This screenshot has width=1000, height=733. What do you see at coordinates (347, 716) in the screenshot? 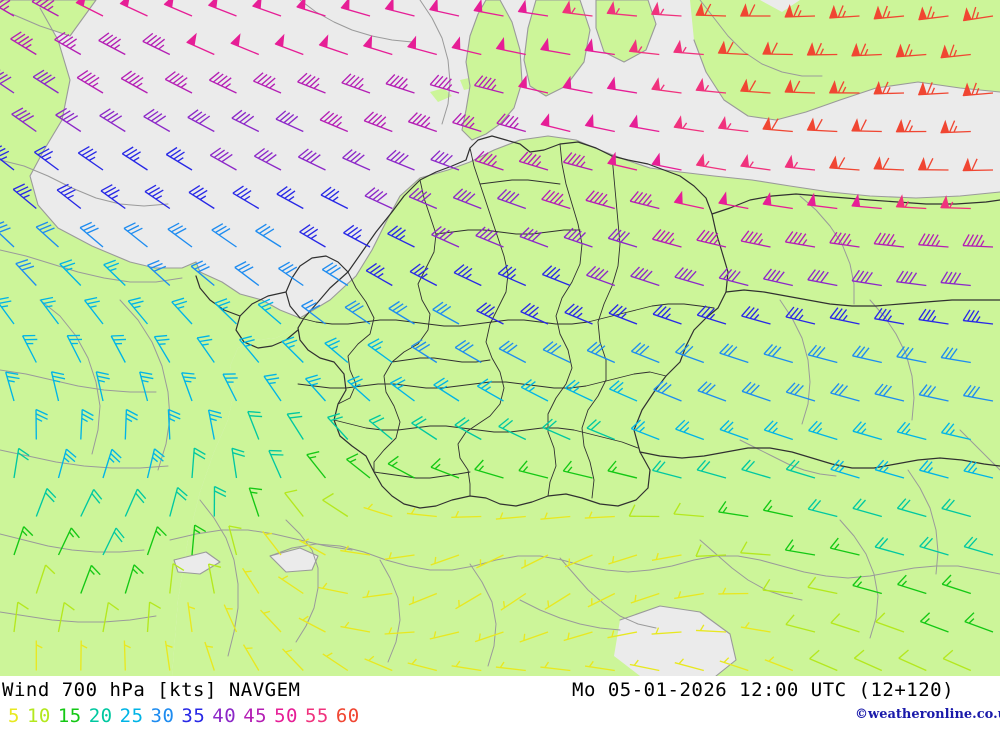
I see `legend-entry-60: 60` at bounding box center [347, 716].